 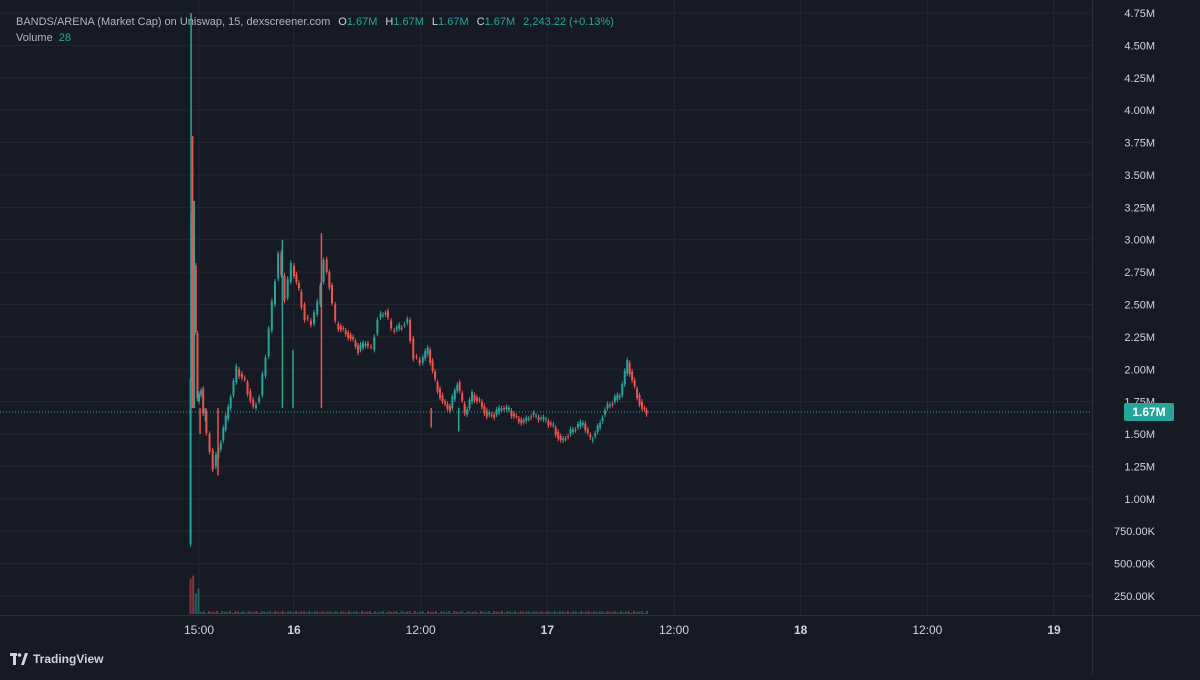 I want to click on last-price-tag: 1.67M, so click(x=1149, y=412).